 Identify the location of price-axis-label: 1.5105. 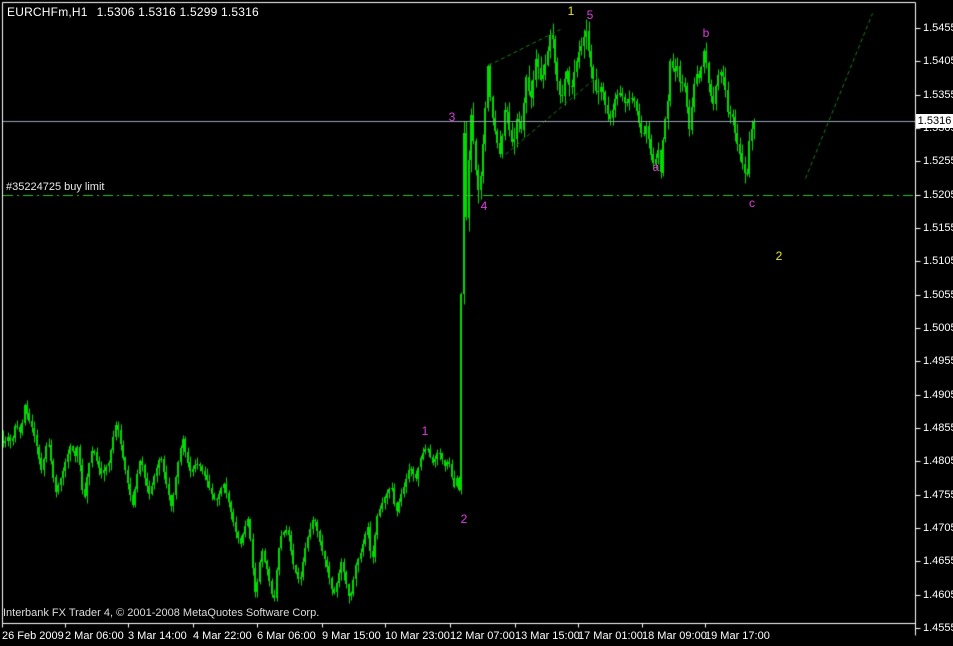
(938, 261).